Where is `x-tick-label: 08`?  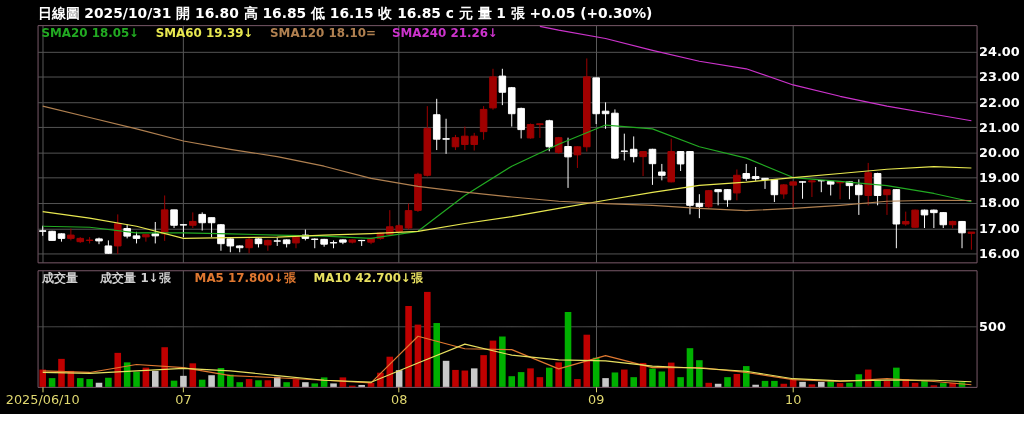
x-tick-label: 08 is located at coordinates (399, 400).